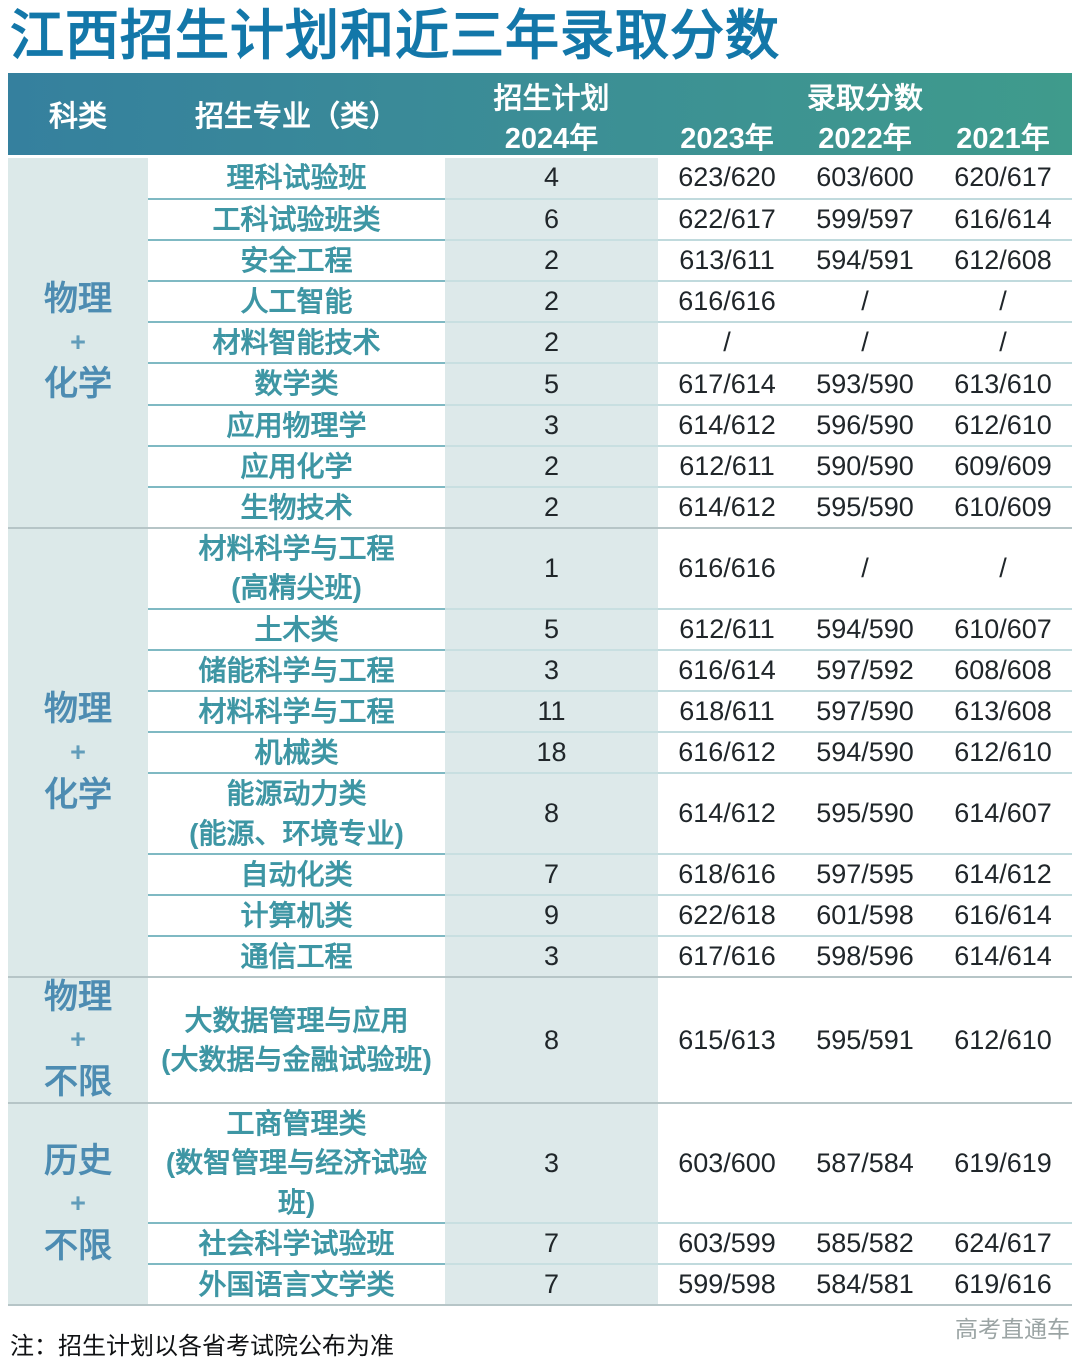 The image size is (1080, 1361). What do you see at coordinates (1003, 873) in the screenshot?
I see `score-cell-2021: 614/612` at bounding box center [1003, 873].